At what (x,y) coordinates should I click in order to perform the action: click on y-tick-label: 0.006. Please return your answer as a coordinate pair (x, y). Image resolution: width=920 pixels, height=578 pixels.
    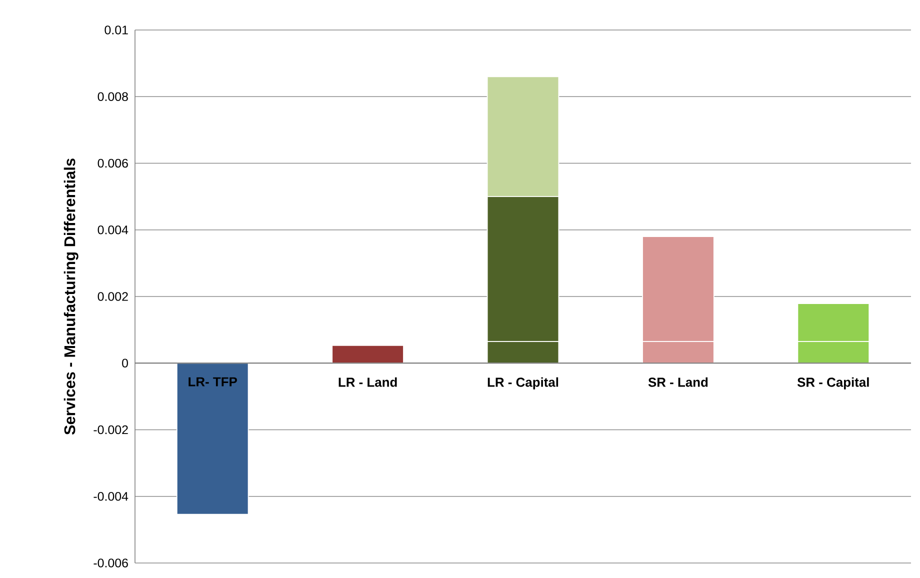
    Looking at the image, I should click on (113, 163).